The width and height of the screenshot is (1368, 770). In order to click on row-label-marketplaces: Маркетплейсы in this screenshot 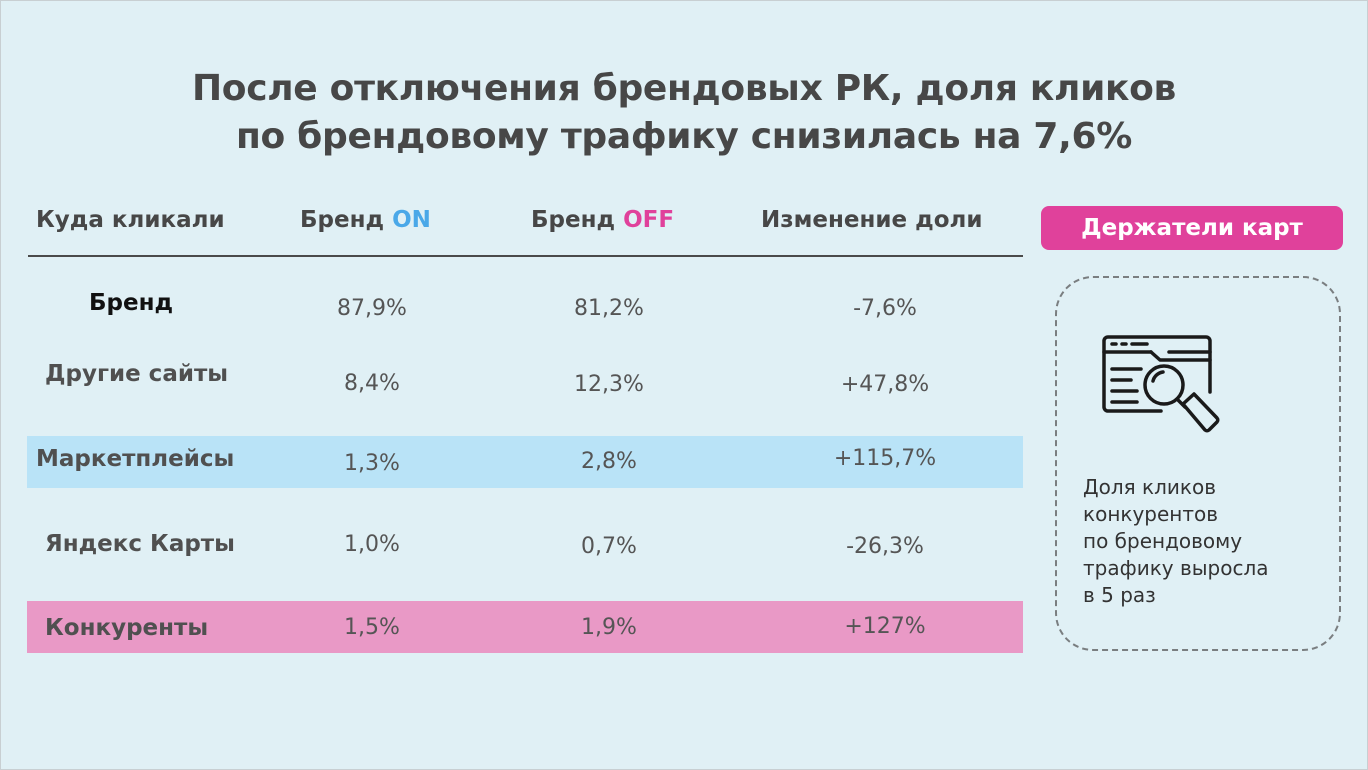, I will do `click(135, 459)`.